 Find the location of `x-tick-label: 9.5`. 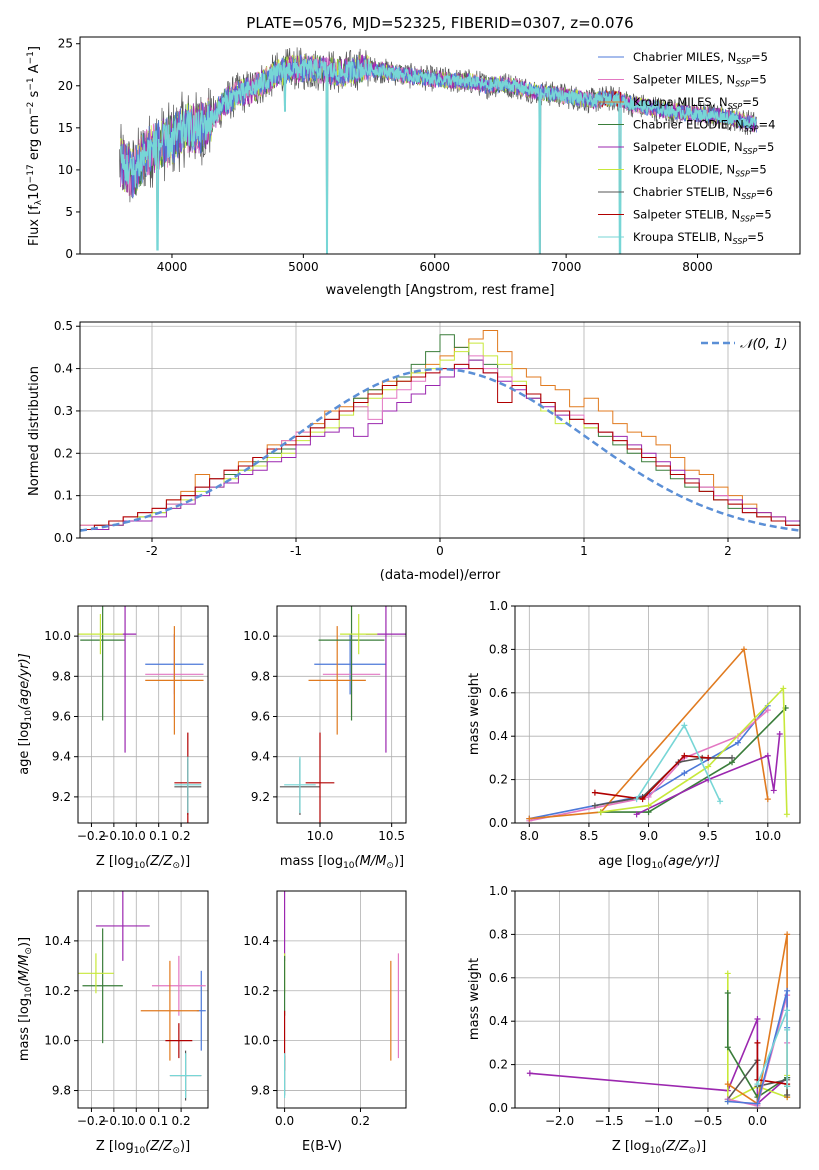

x-tick-label: 9.5 is located at coordinates (708, 836).